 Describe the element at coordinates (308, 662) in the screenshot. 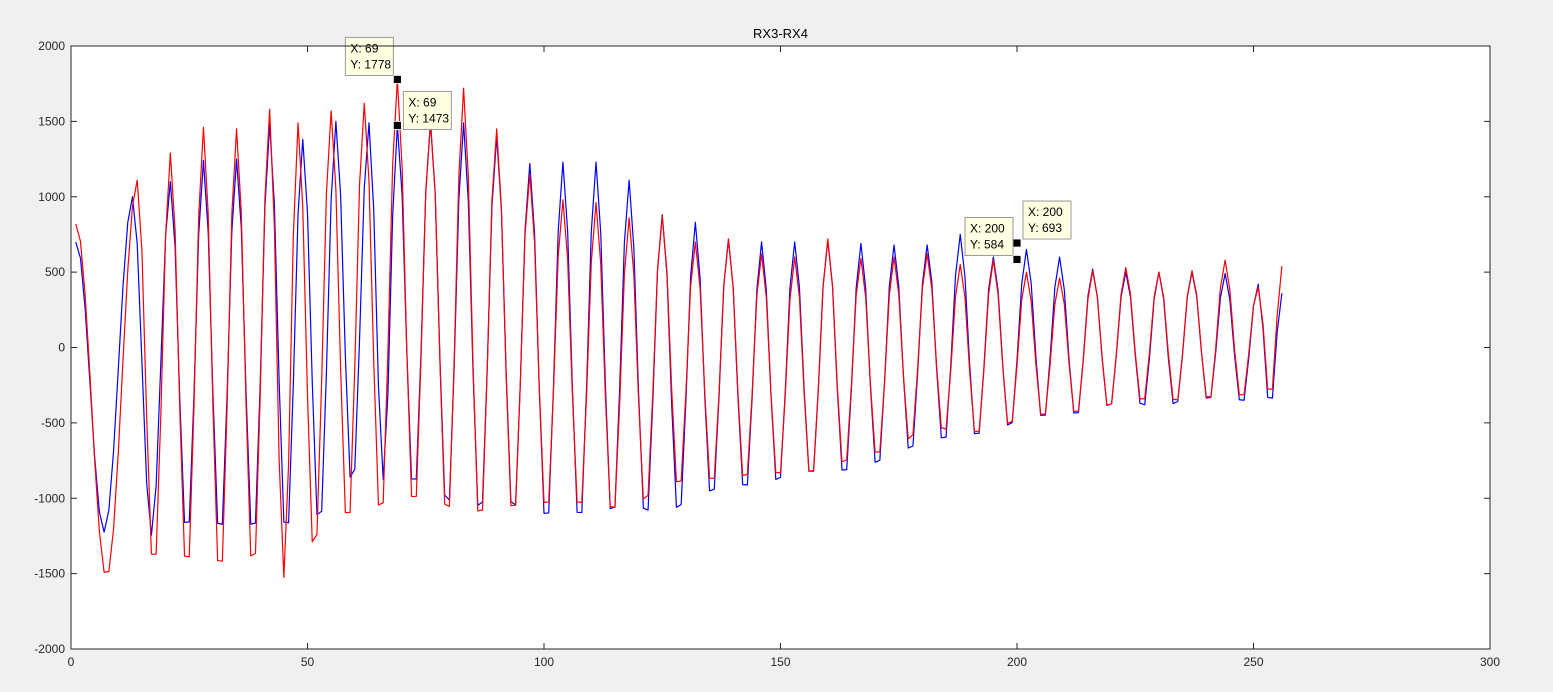

I see `x-tick-label: 50` at that location.